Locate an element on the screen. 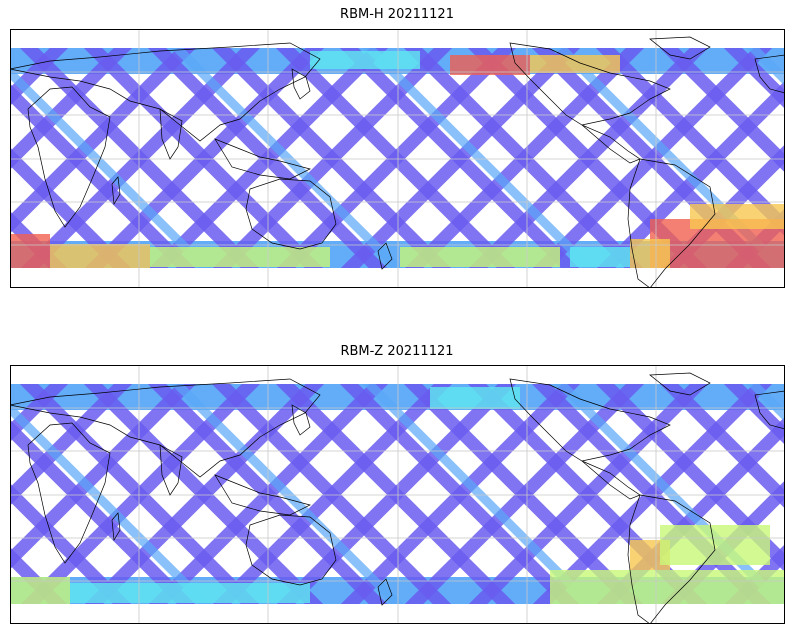 The width and height of the screenshot is (794, 633). panel-title-rbm-z: RBM-Z 20211121 is located at coordinates (397, 351).